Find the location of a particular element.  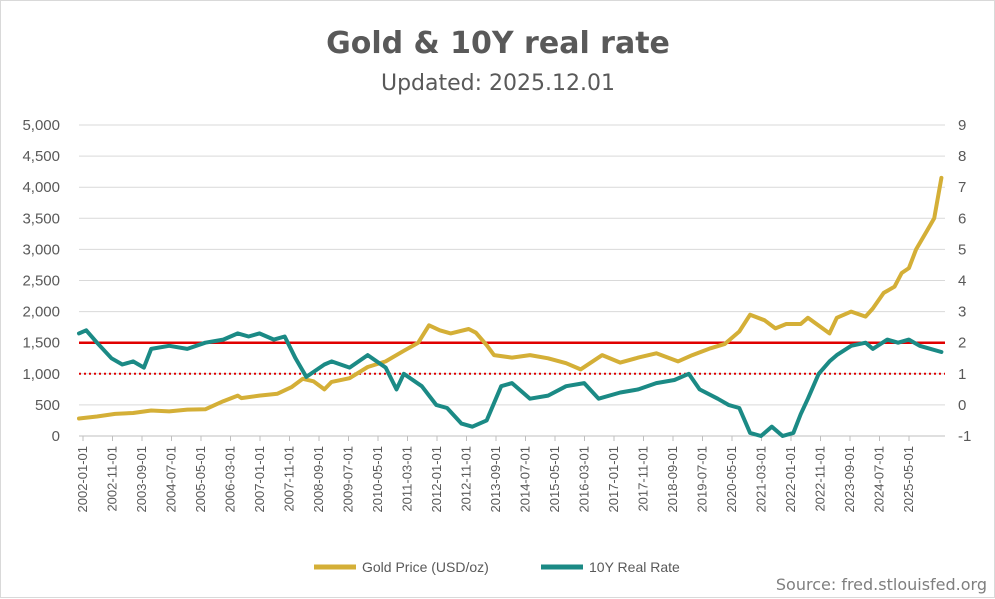

x-tick-label: 2002-01-01 is located at coordinates (82, 479).